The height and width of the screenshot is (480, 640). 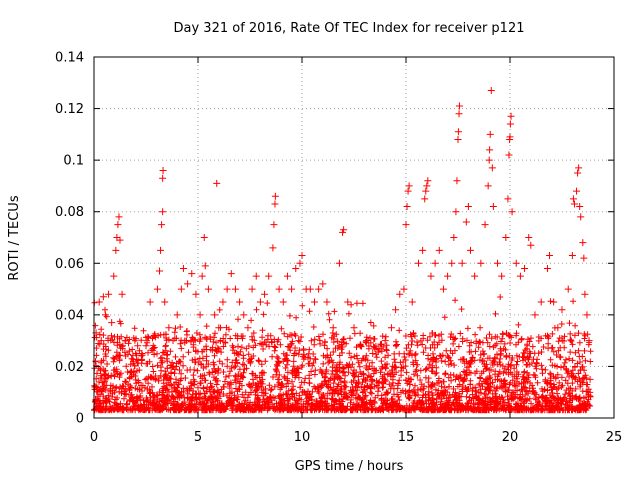 I want to click on y-tick-label: 0.02, so click(x=69, y=367).